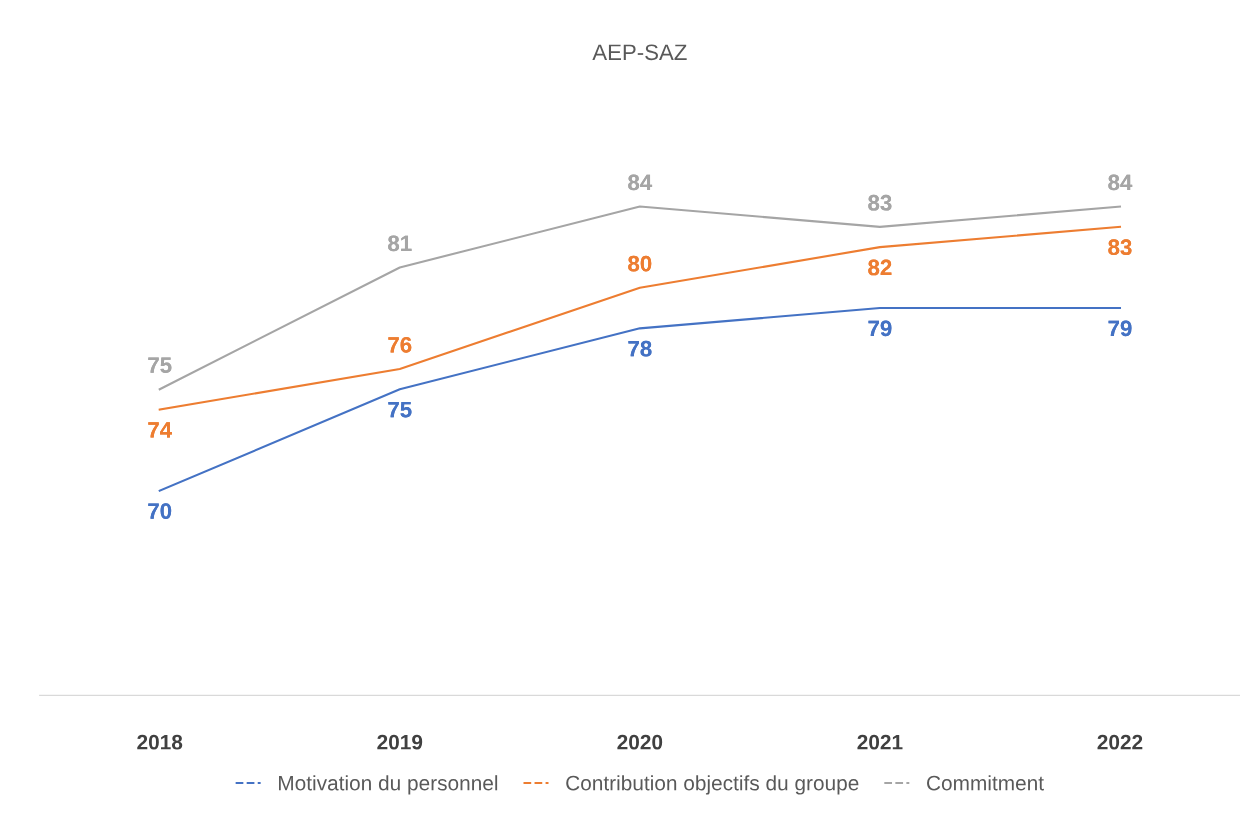  I want to click on data-label: 80, so click(640, 263).